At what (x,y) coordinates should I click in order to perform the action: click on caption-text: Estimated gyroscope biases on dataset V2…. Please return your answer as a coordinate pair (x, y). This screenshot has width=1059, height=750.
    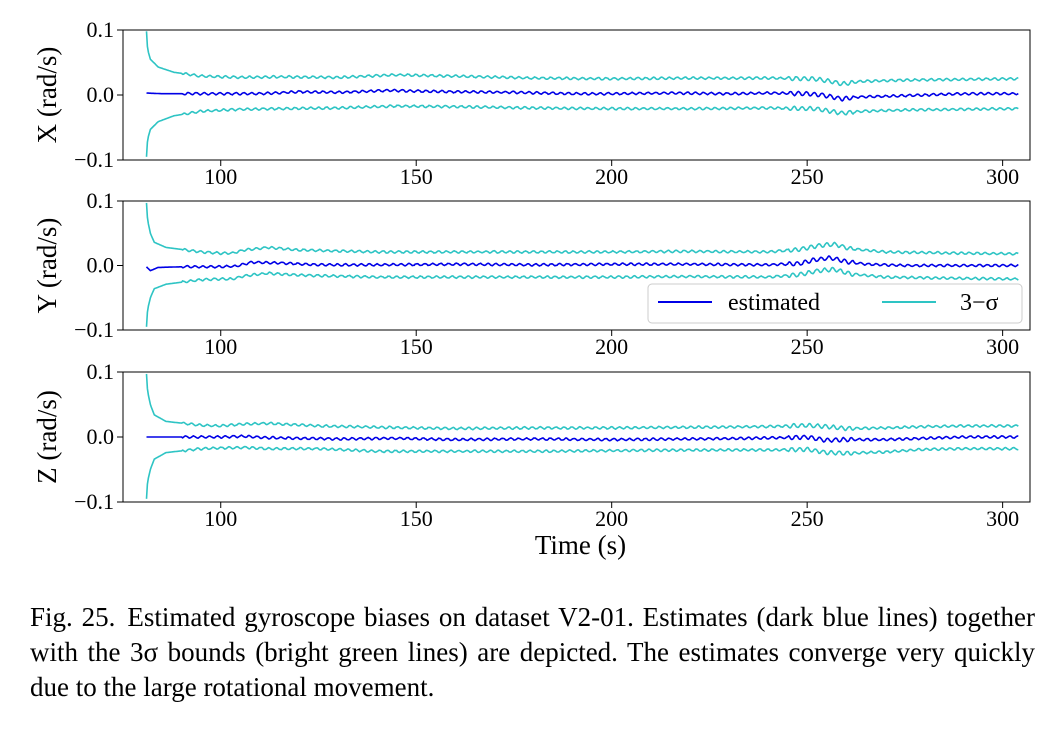
    Looking at the image, I should click on (532, 652).